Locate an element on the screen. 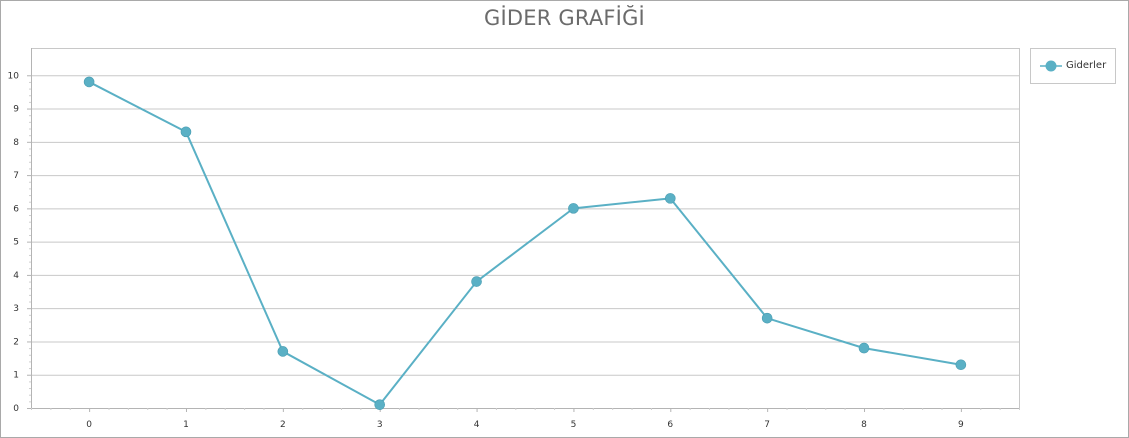 This screenshot has width=1129, height=438. y-tick-label-7: 7 is located at coordinates (16, 176).